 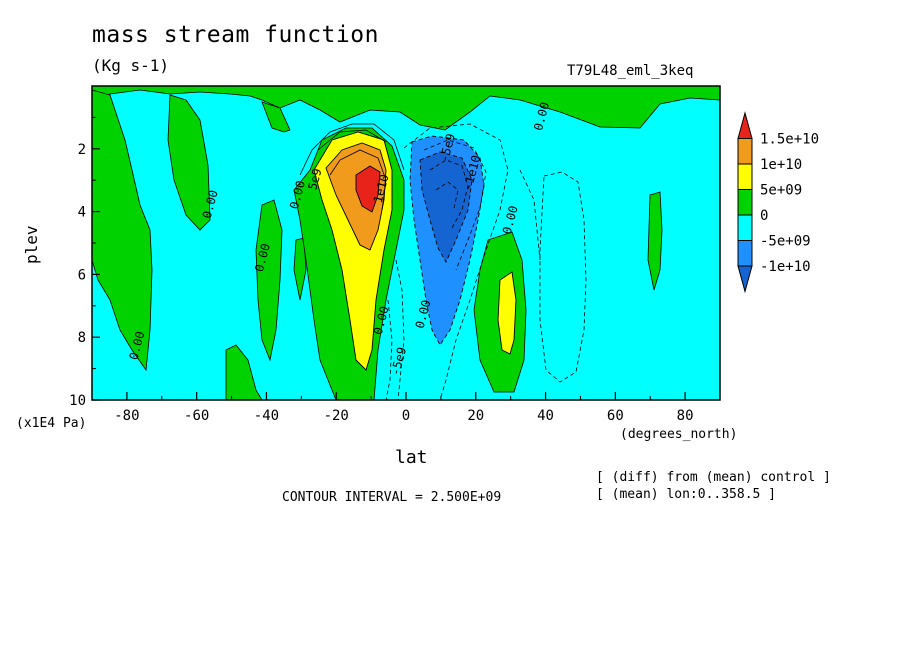 I want to click on x-tick-label: -60, so click(x=196, y=416).